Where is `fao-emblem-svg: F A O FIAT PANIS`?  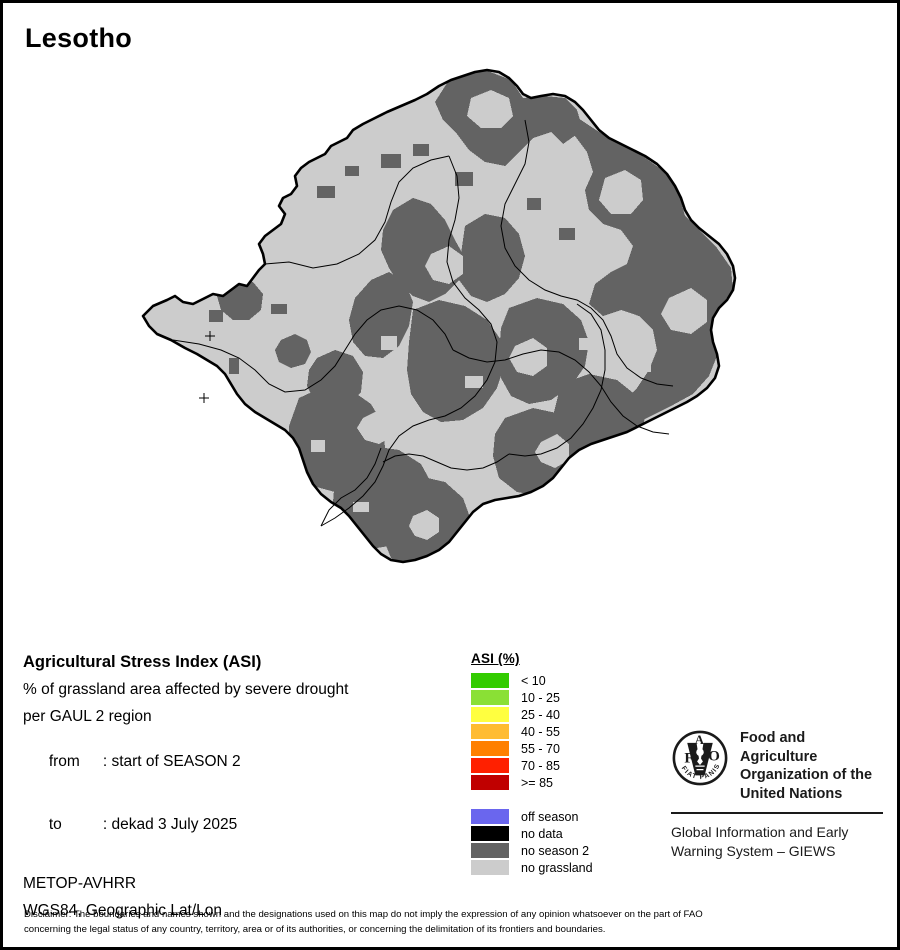
fao-emblem-svg: F A O FIAT PANIS is located at coordinates (700, 758).